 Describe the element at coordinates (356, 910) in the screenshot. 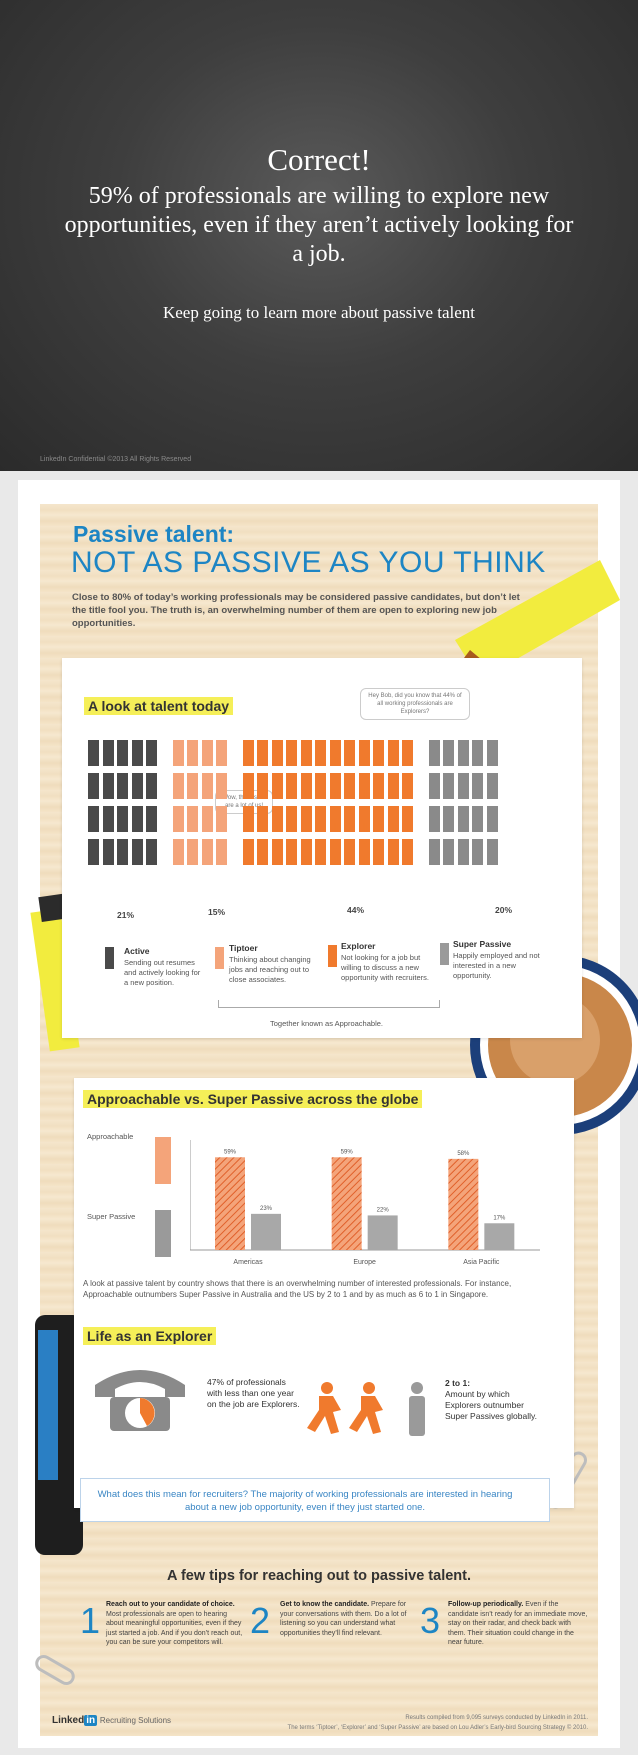

I see `percent-explorer: 44%` at that location.